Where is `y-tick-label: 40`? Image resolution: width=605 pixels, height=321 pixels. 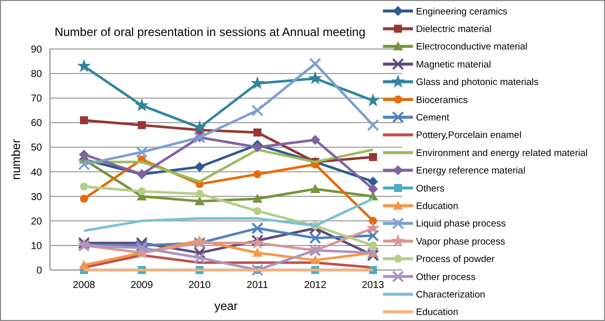
y-tick-label: 40 is located at coordinates (36, 172).